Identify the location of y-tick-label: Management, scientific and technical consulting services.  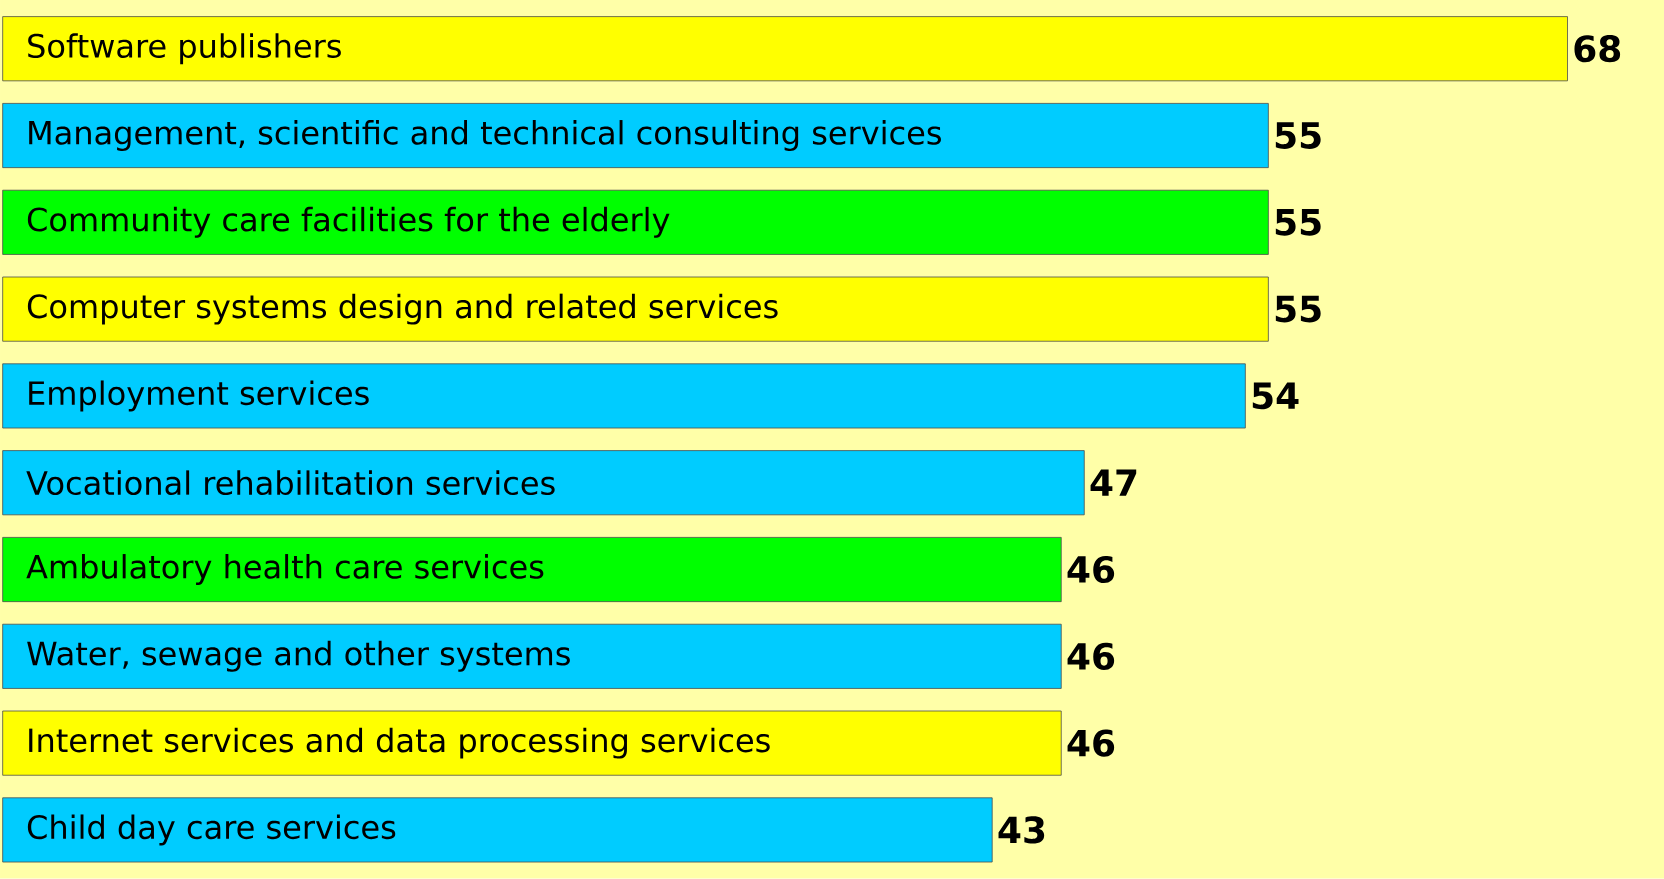
(485, 136).